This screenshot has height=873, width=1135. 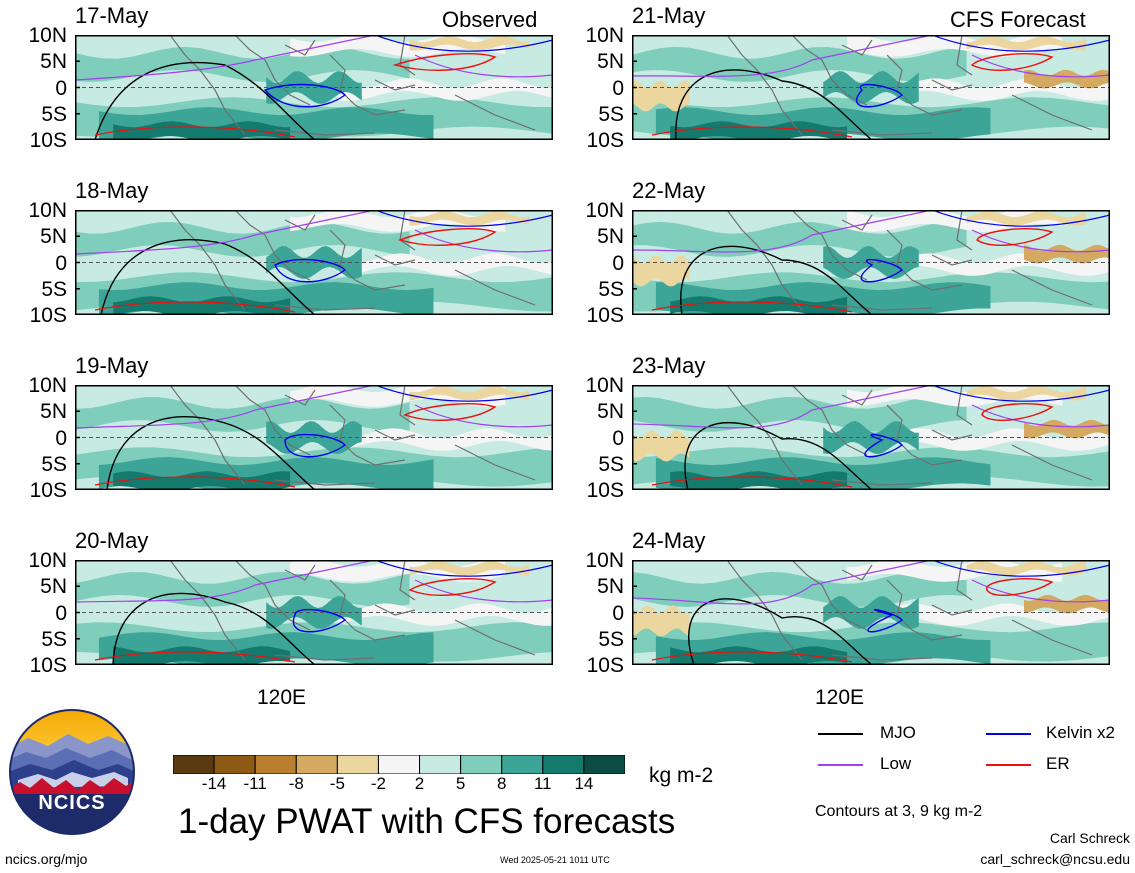 I want to click on ncics-logo: NCICS, so click(x=72, y=772).